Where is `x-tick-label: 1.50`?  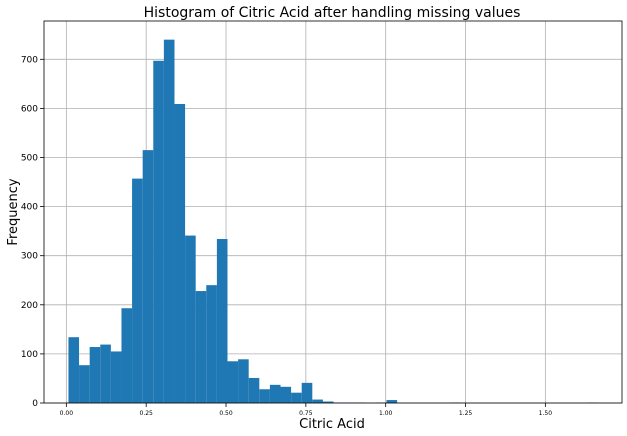
x-tick-label: 1.50 is located at coordinates (546, 413).